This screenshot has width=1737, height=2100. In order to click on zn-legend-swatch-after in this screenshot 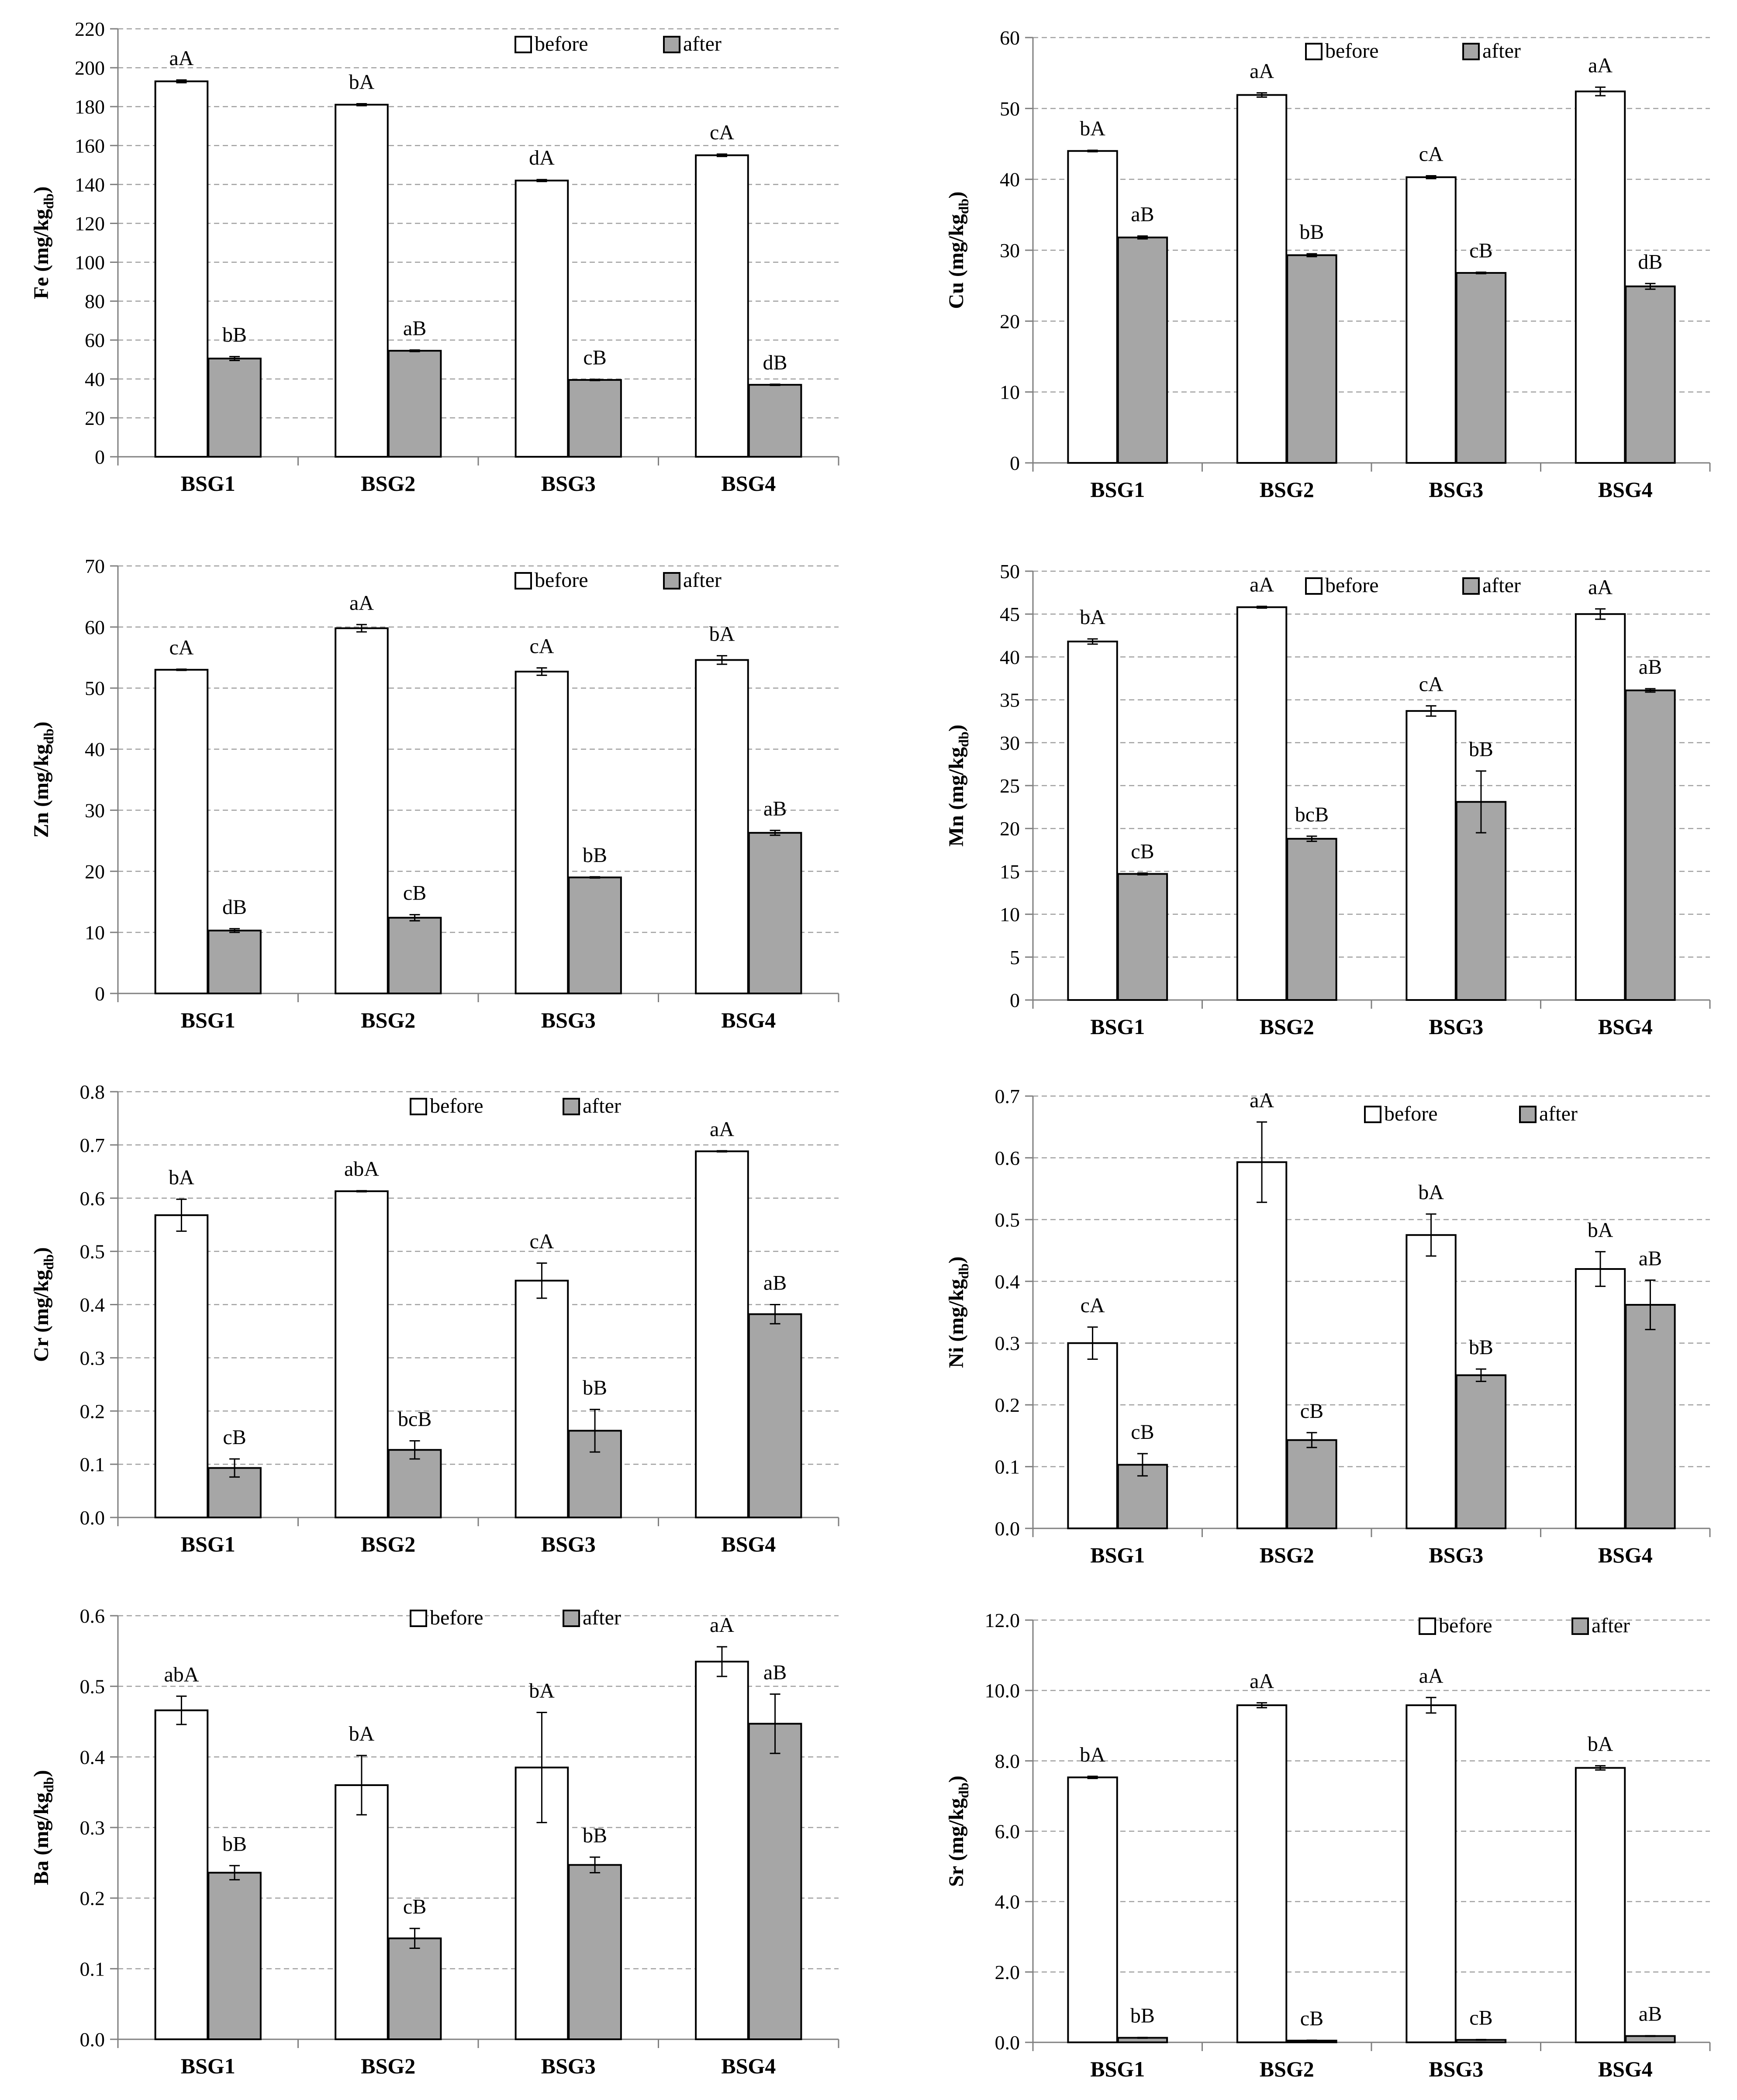, I will do `click(671, 581)`.